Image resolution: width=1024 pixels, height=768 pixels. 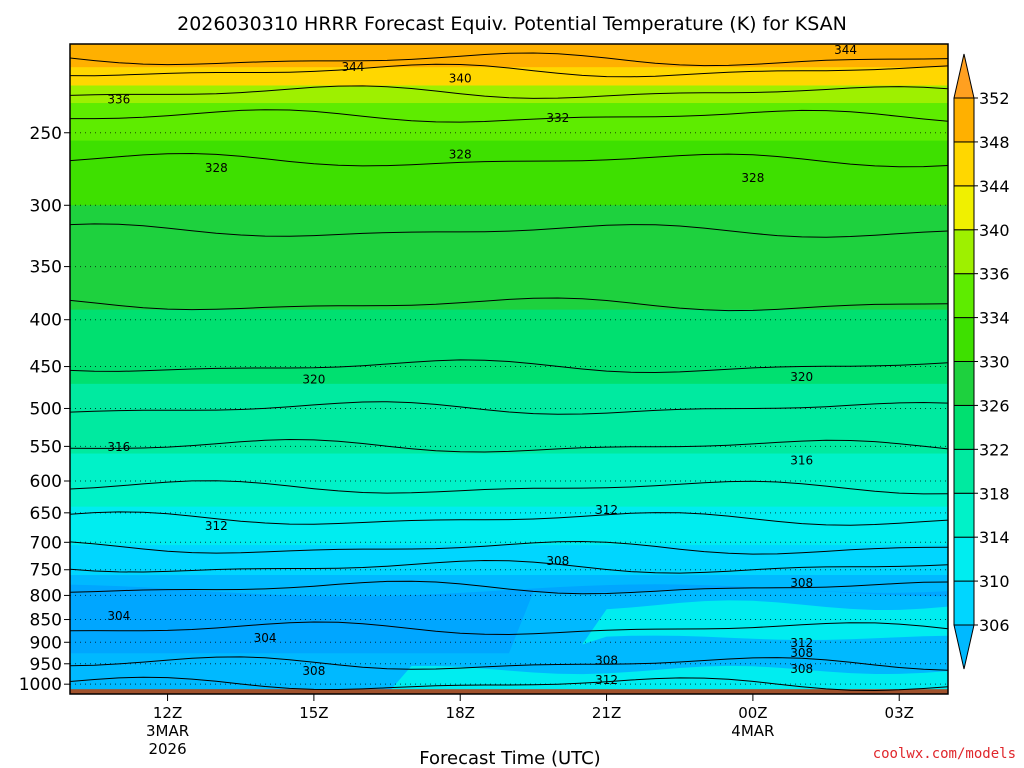 What do you see at coordinates (46, 621) in the screenshot?
I see `y-tick-label: 850` at bounding box center [46, 621].